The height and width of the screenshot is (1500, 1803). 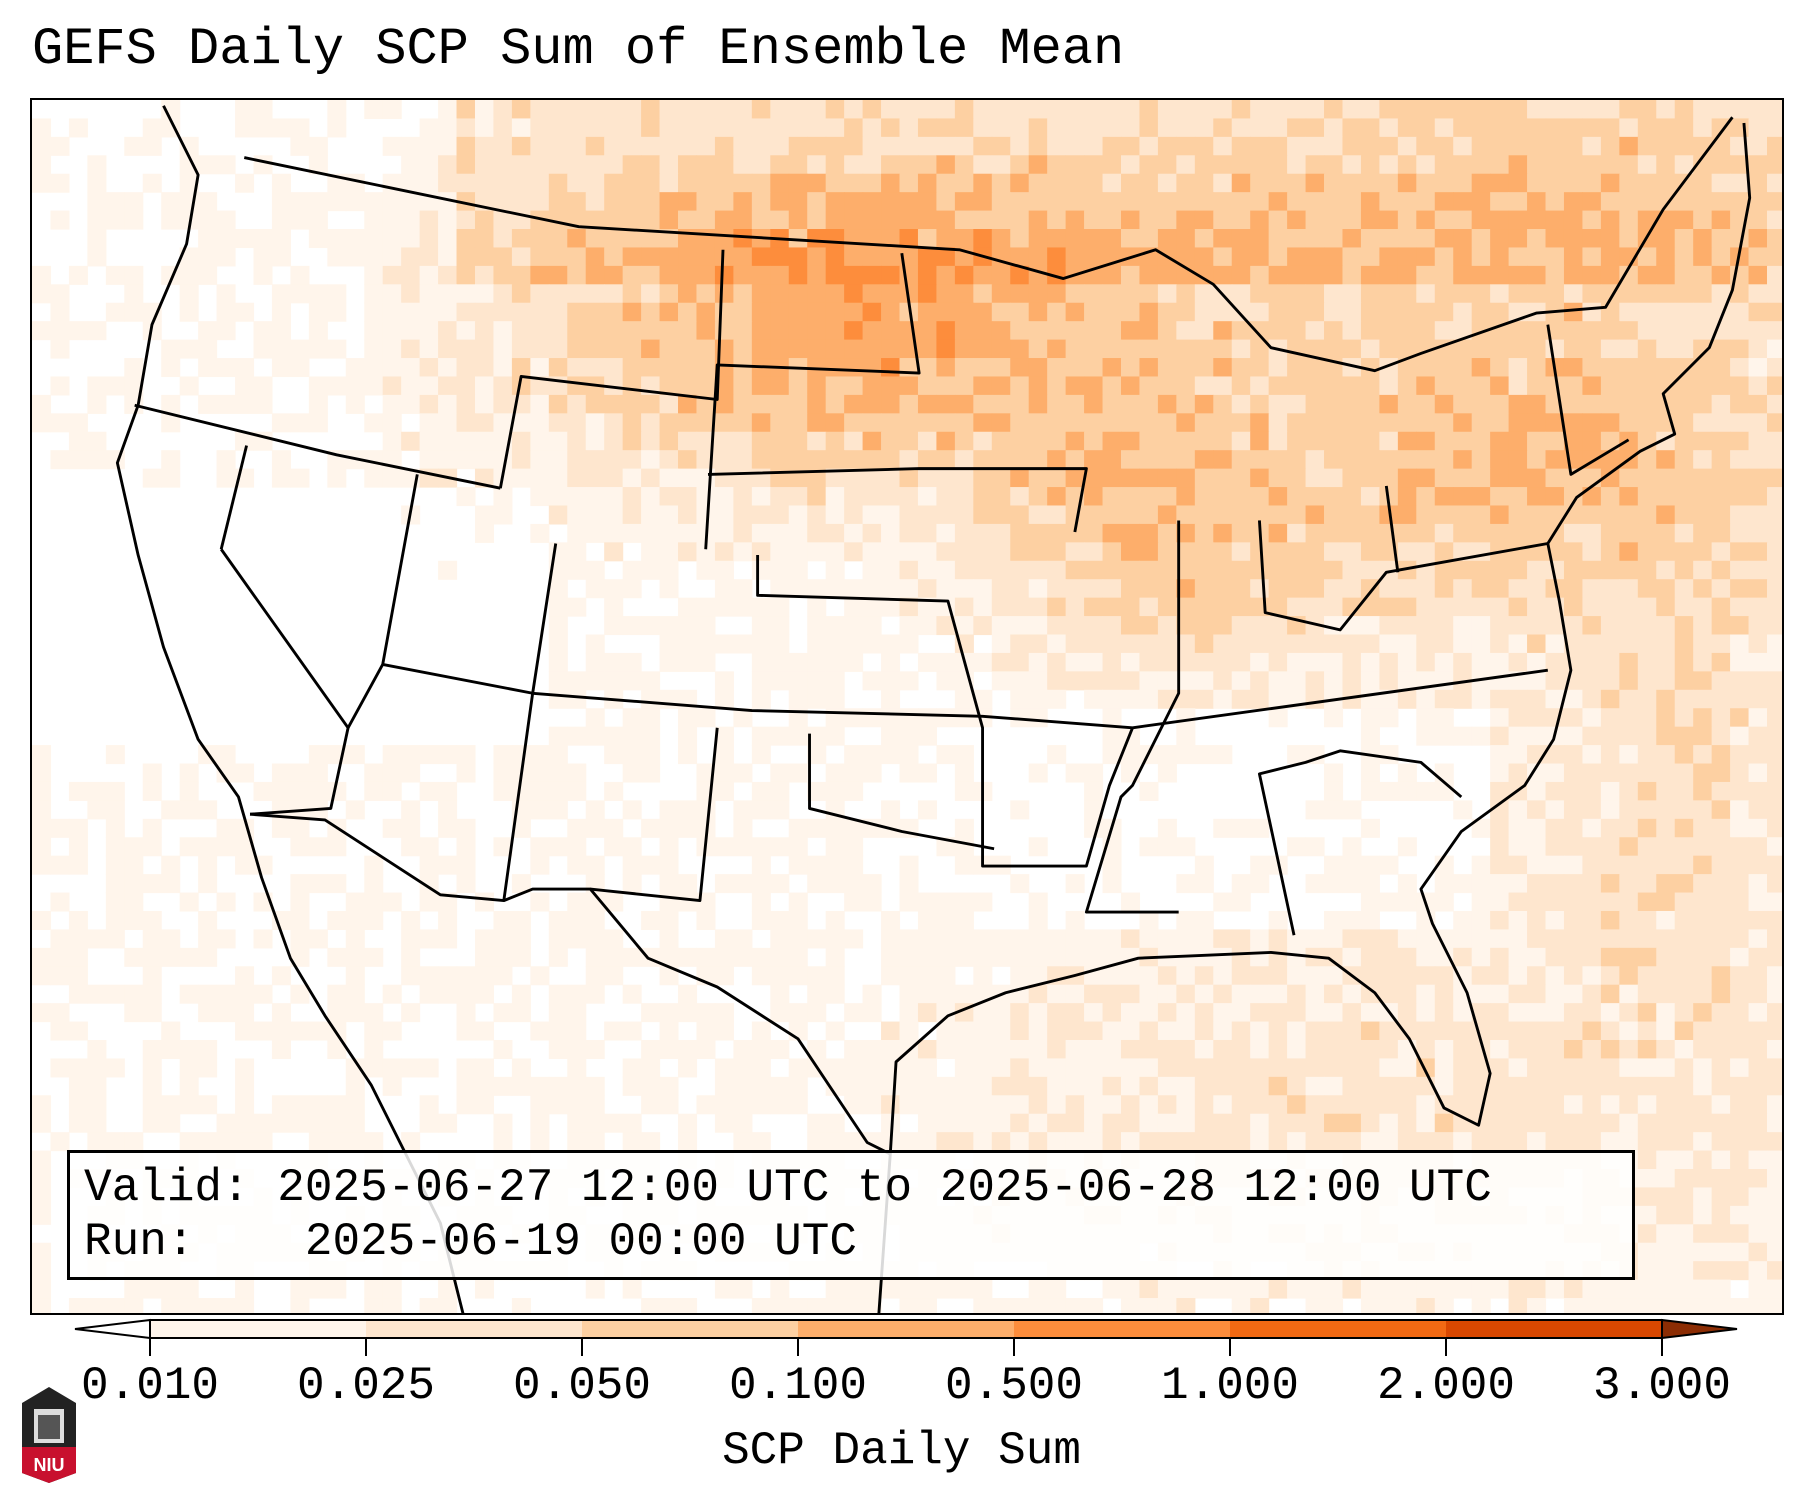 What do you see at coordinates (366, 1347) in the screenshot?
I see `colorbar-tick` at bounding box center [366, 1347].